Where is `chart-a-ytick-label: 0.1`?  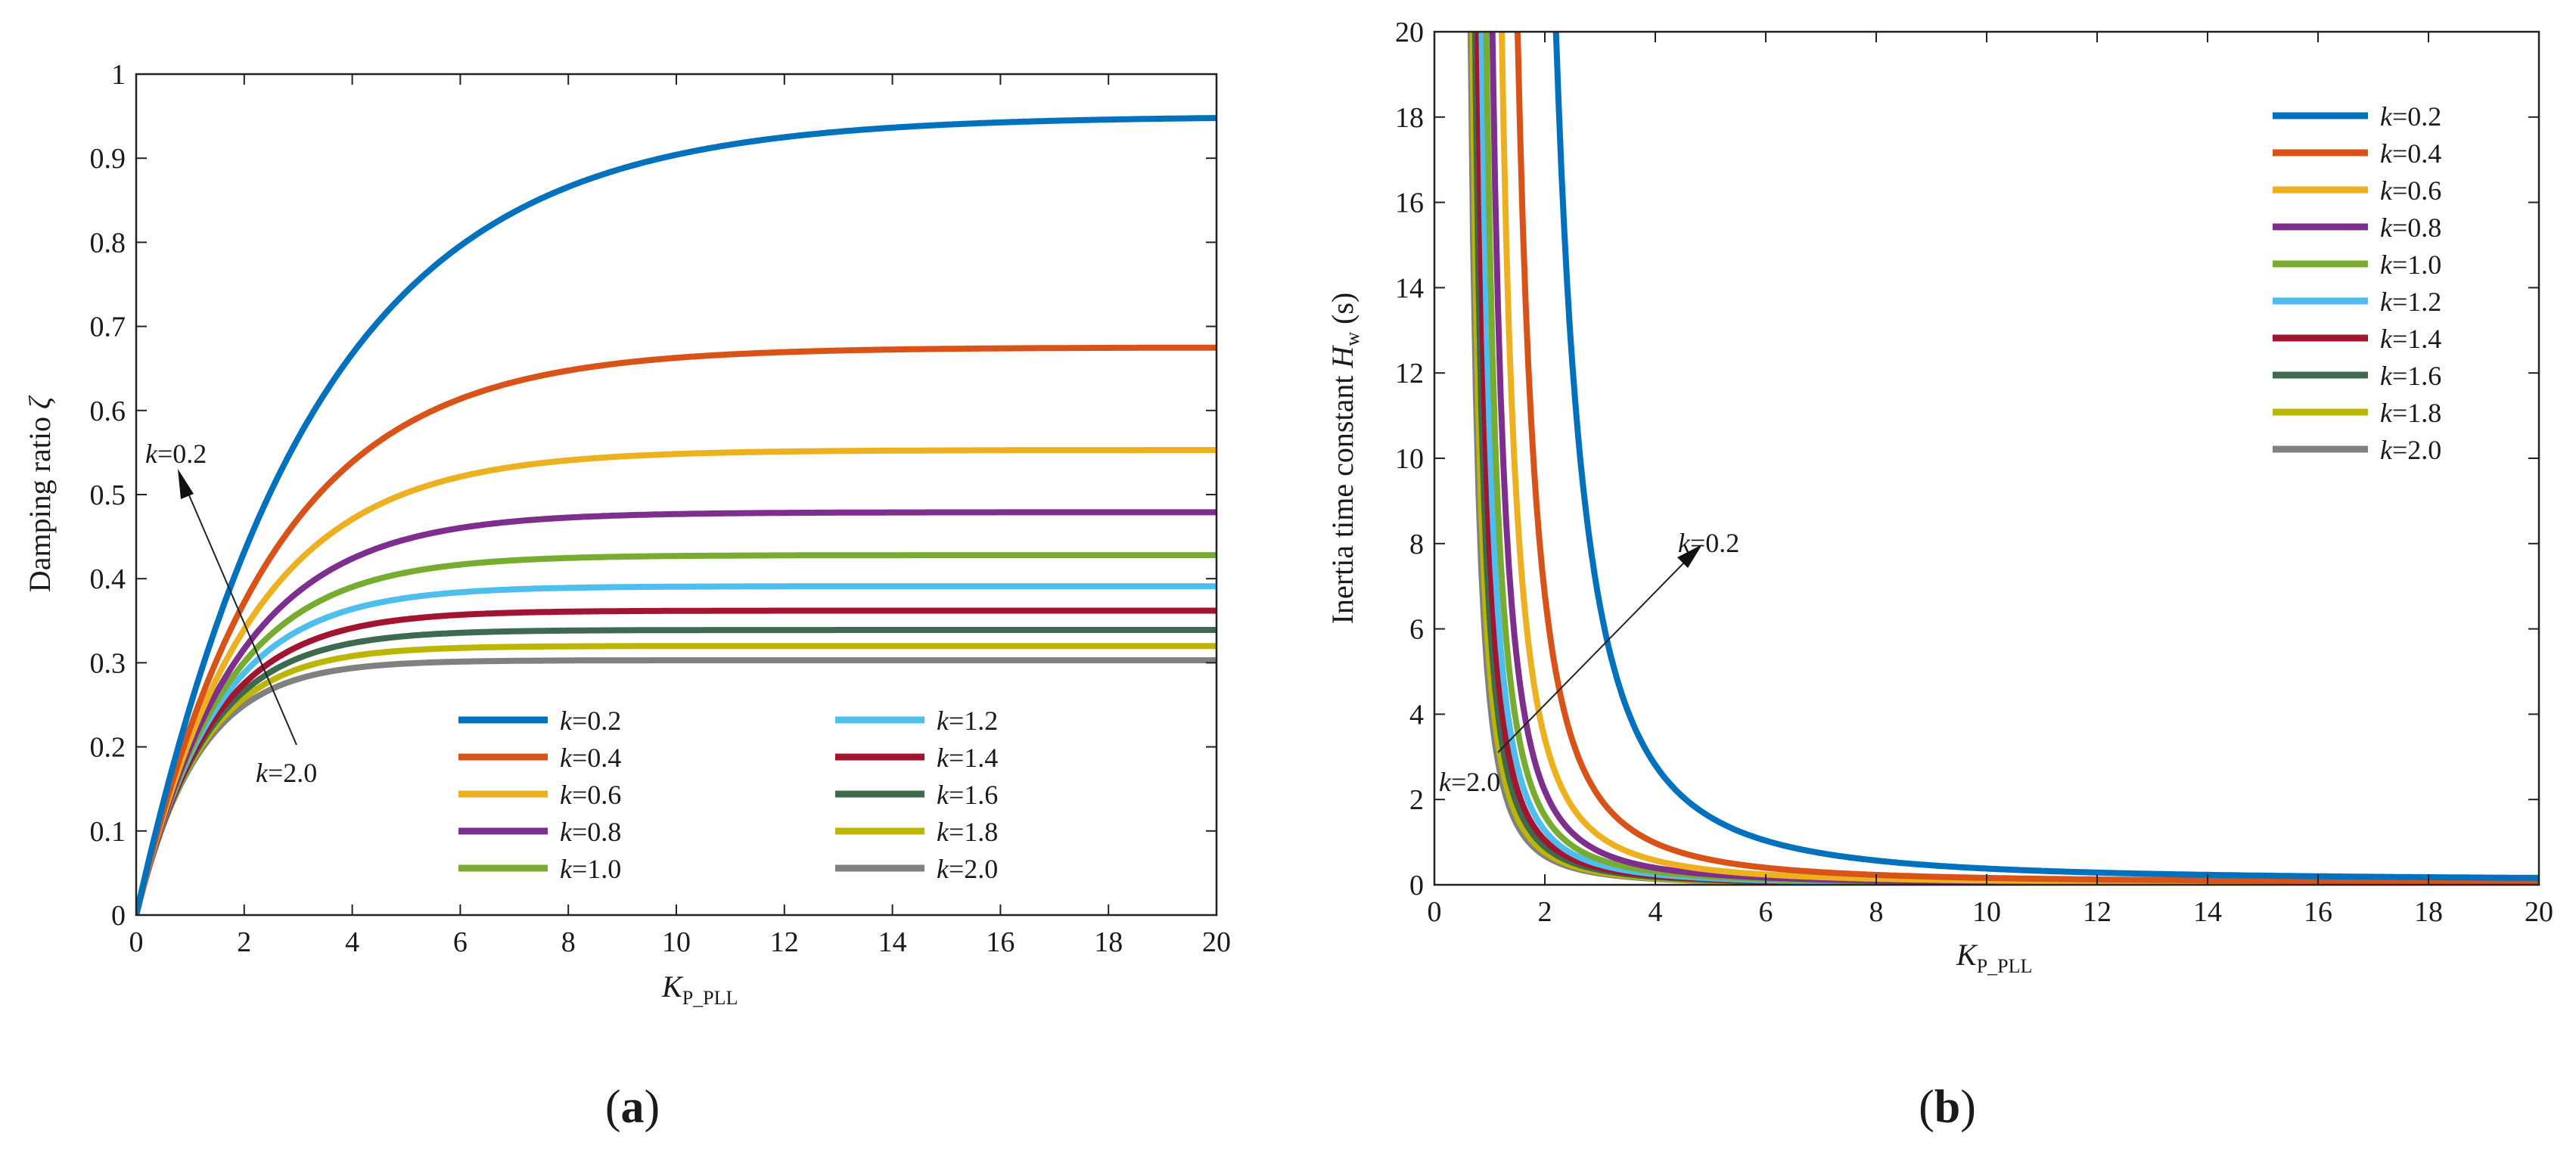
chart-a-ytick-label: 0.1 is located at coordinates (108, 832).